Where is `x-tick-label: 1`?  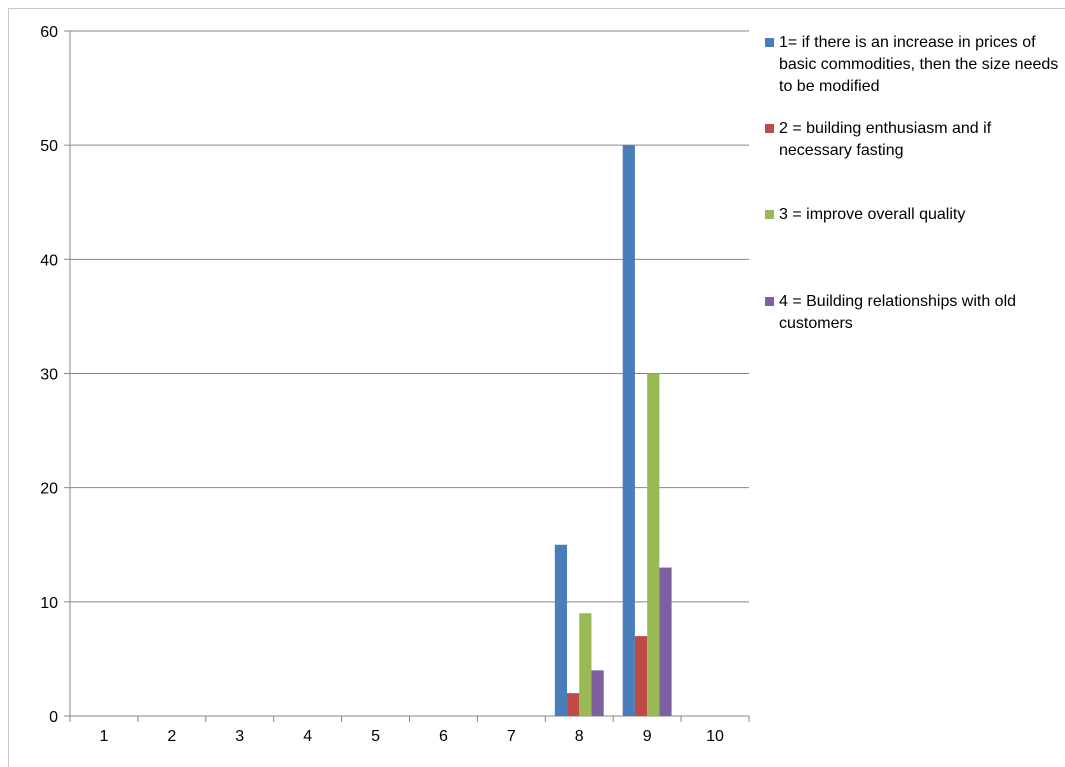
x-tick-label: 1 is located at coordinates (103, 736).